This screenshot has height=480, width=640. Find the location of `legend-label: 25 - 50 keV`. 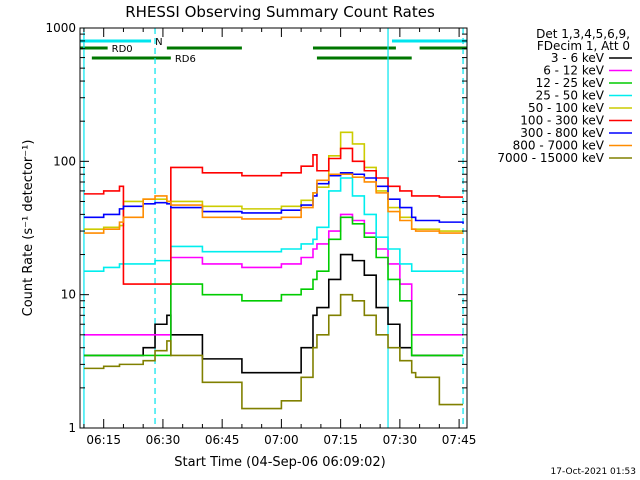

legend-label: 25 - 50 keV is located at coordinates (570, 96).